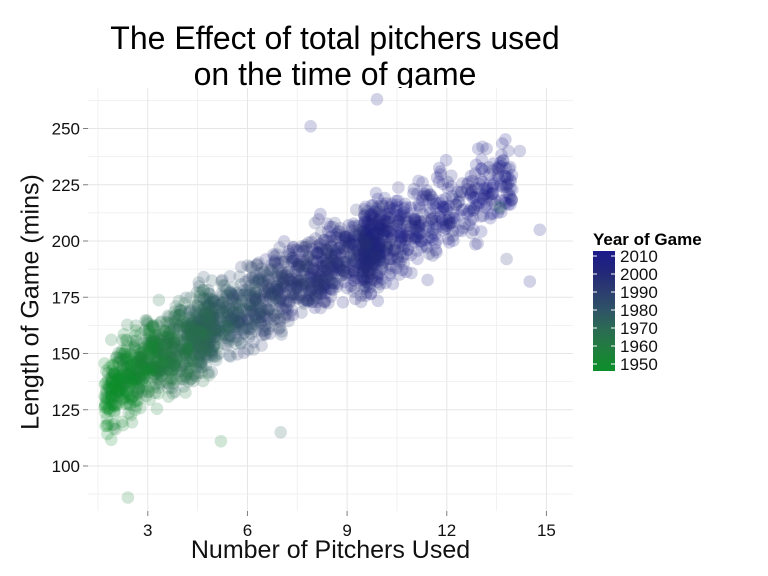  I want to click on y-tick-label: 100, so click(66, 466).